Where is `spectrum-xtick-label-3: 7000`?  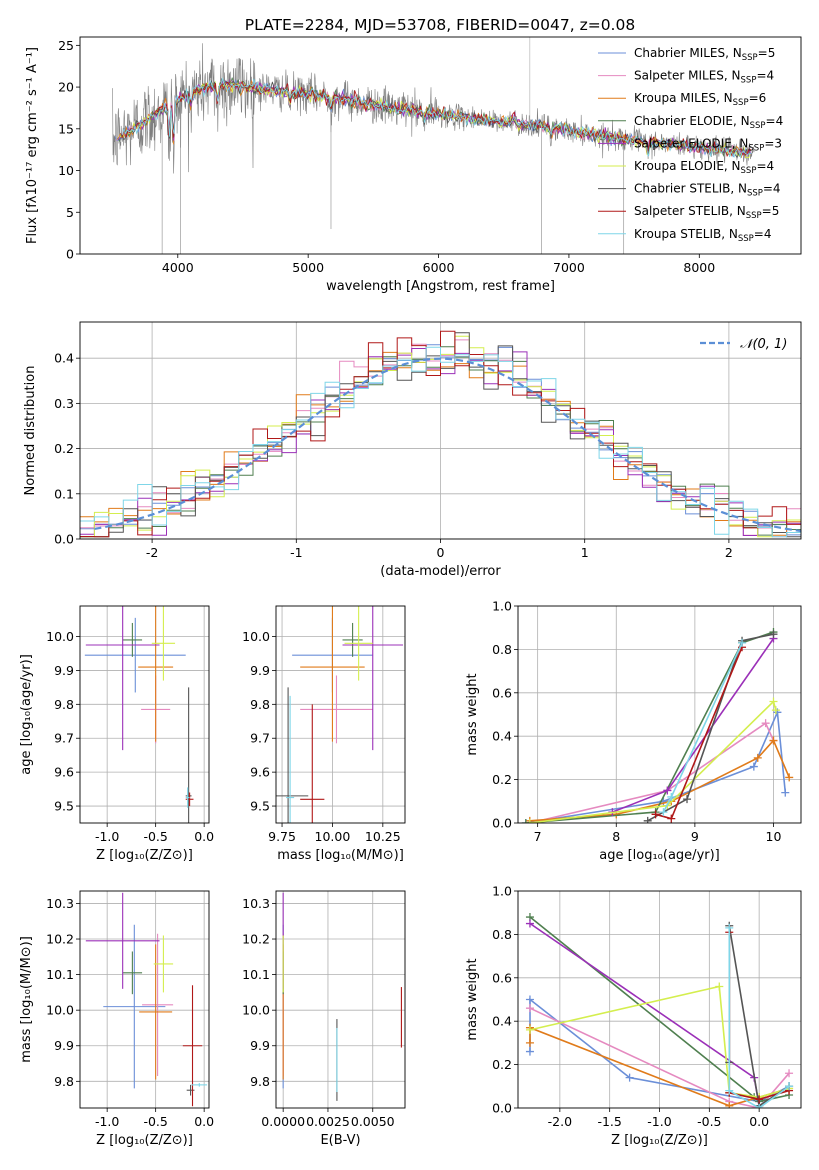 spectrum-xtick-label-3: 7000 is located at coordinates (569, 267).